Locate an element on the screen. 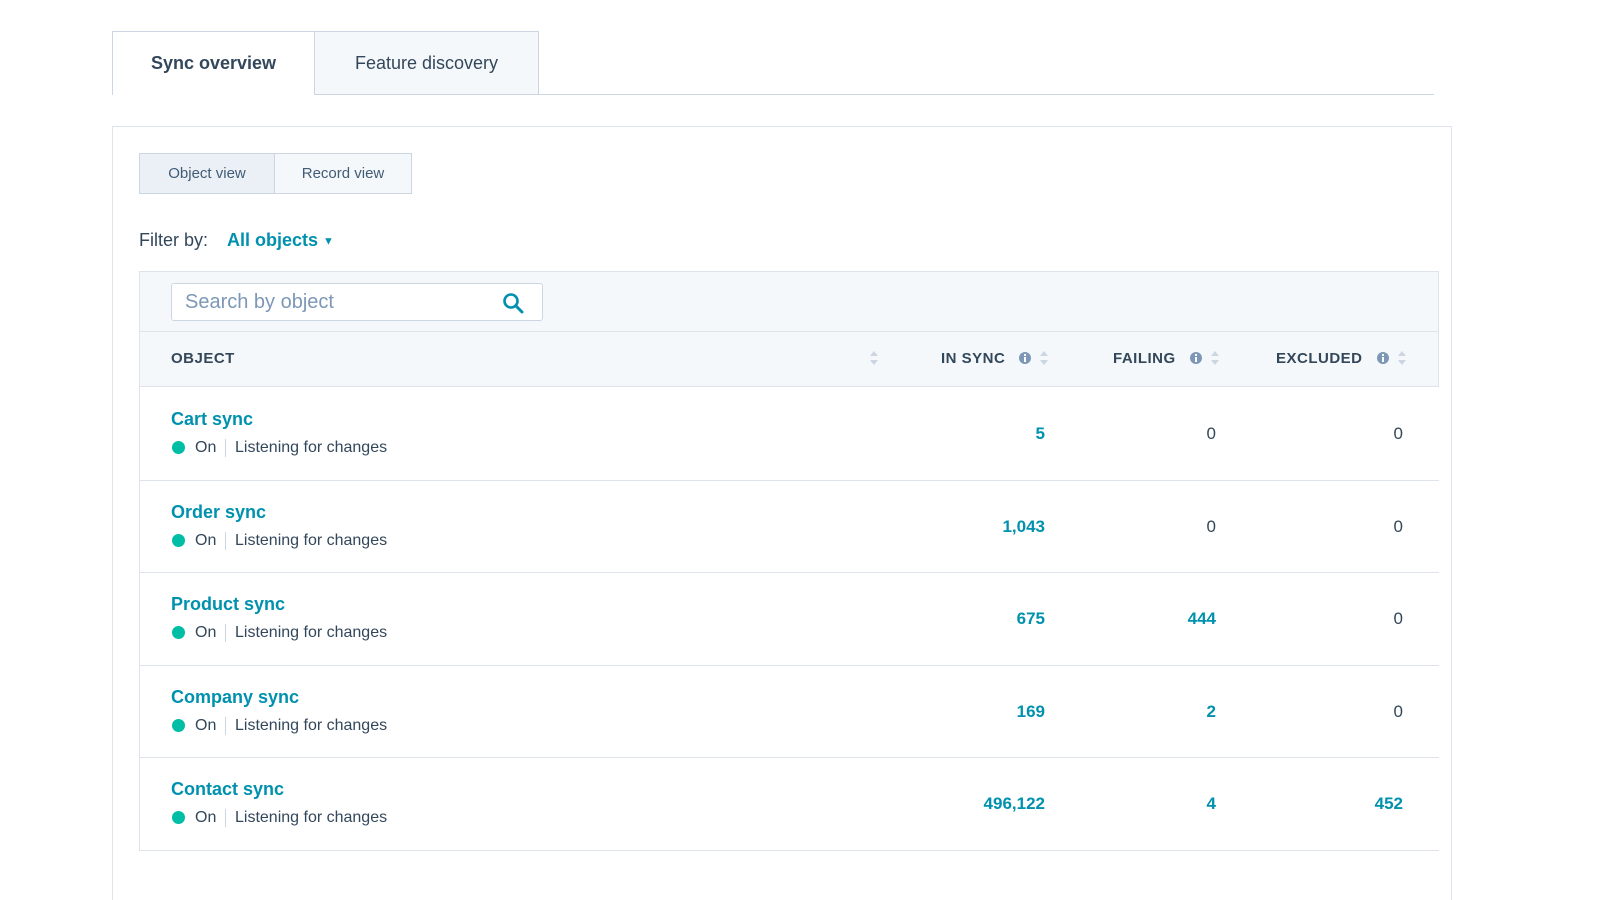  divider is located at coordinates (789, 331).